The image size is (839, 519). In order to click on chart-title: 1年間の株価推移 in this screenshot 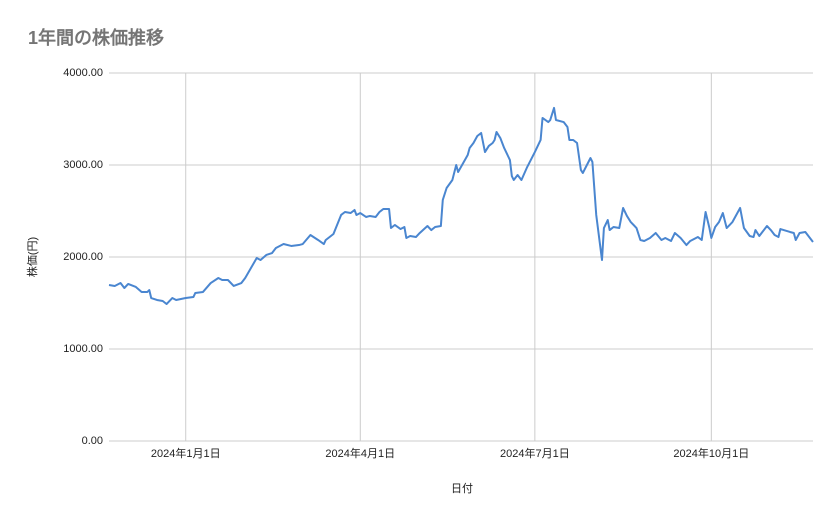, I will do `click(96, 37)`.